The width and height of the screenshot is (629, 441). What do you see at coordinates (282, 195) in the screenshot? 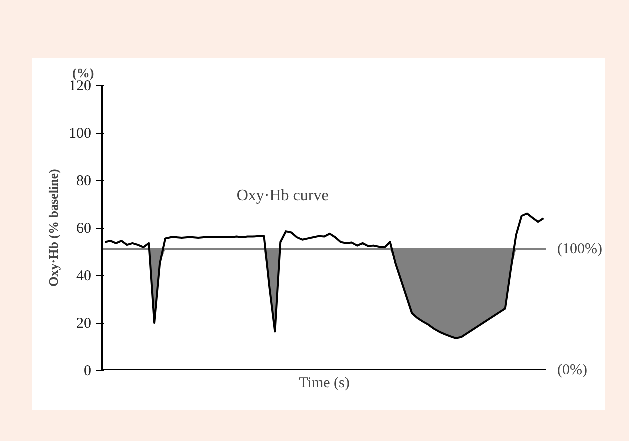
I see `series-label: Oxy·Hb curve` at bounding box center [282, 195].